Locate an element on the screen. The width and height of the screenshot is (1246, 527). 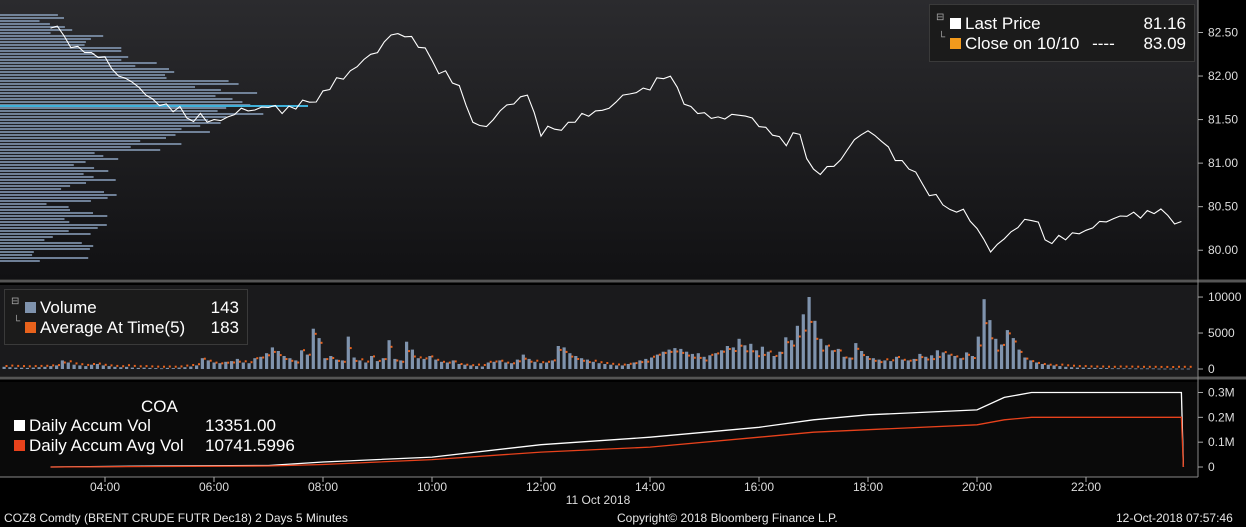
avg-at-time-value: 183 is located at coordinates (224, 327).